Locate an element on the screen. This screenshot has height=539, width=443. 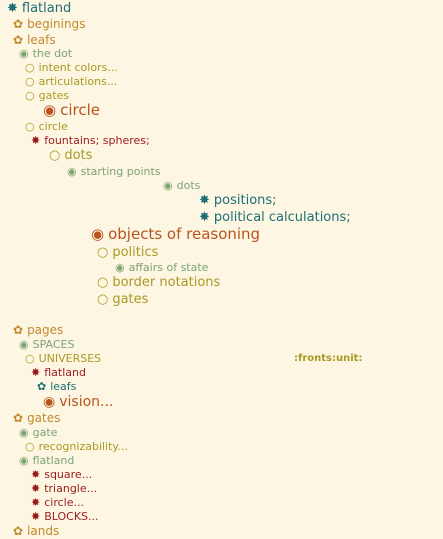
outline-item-dots-nested: ◉ dots is located at coordinates (181, 185).